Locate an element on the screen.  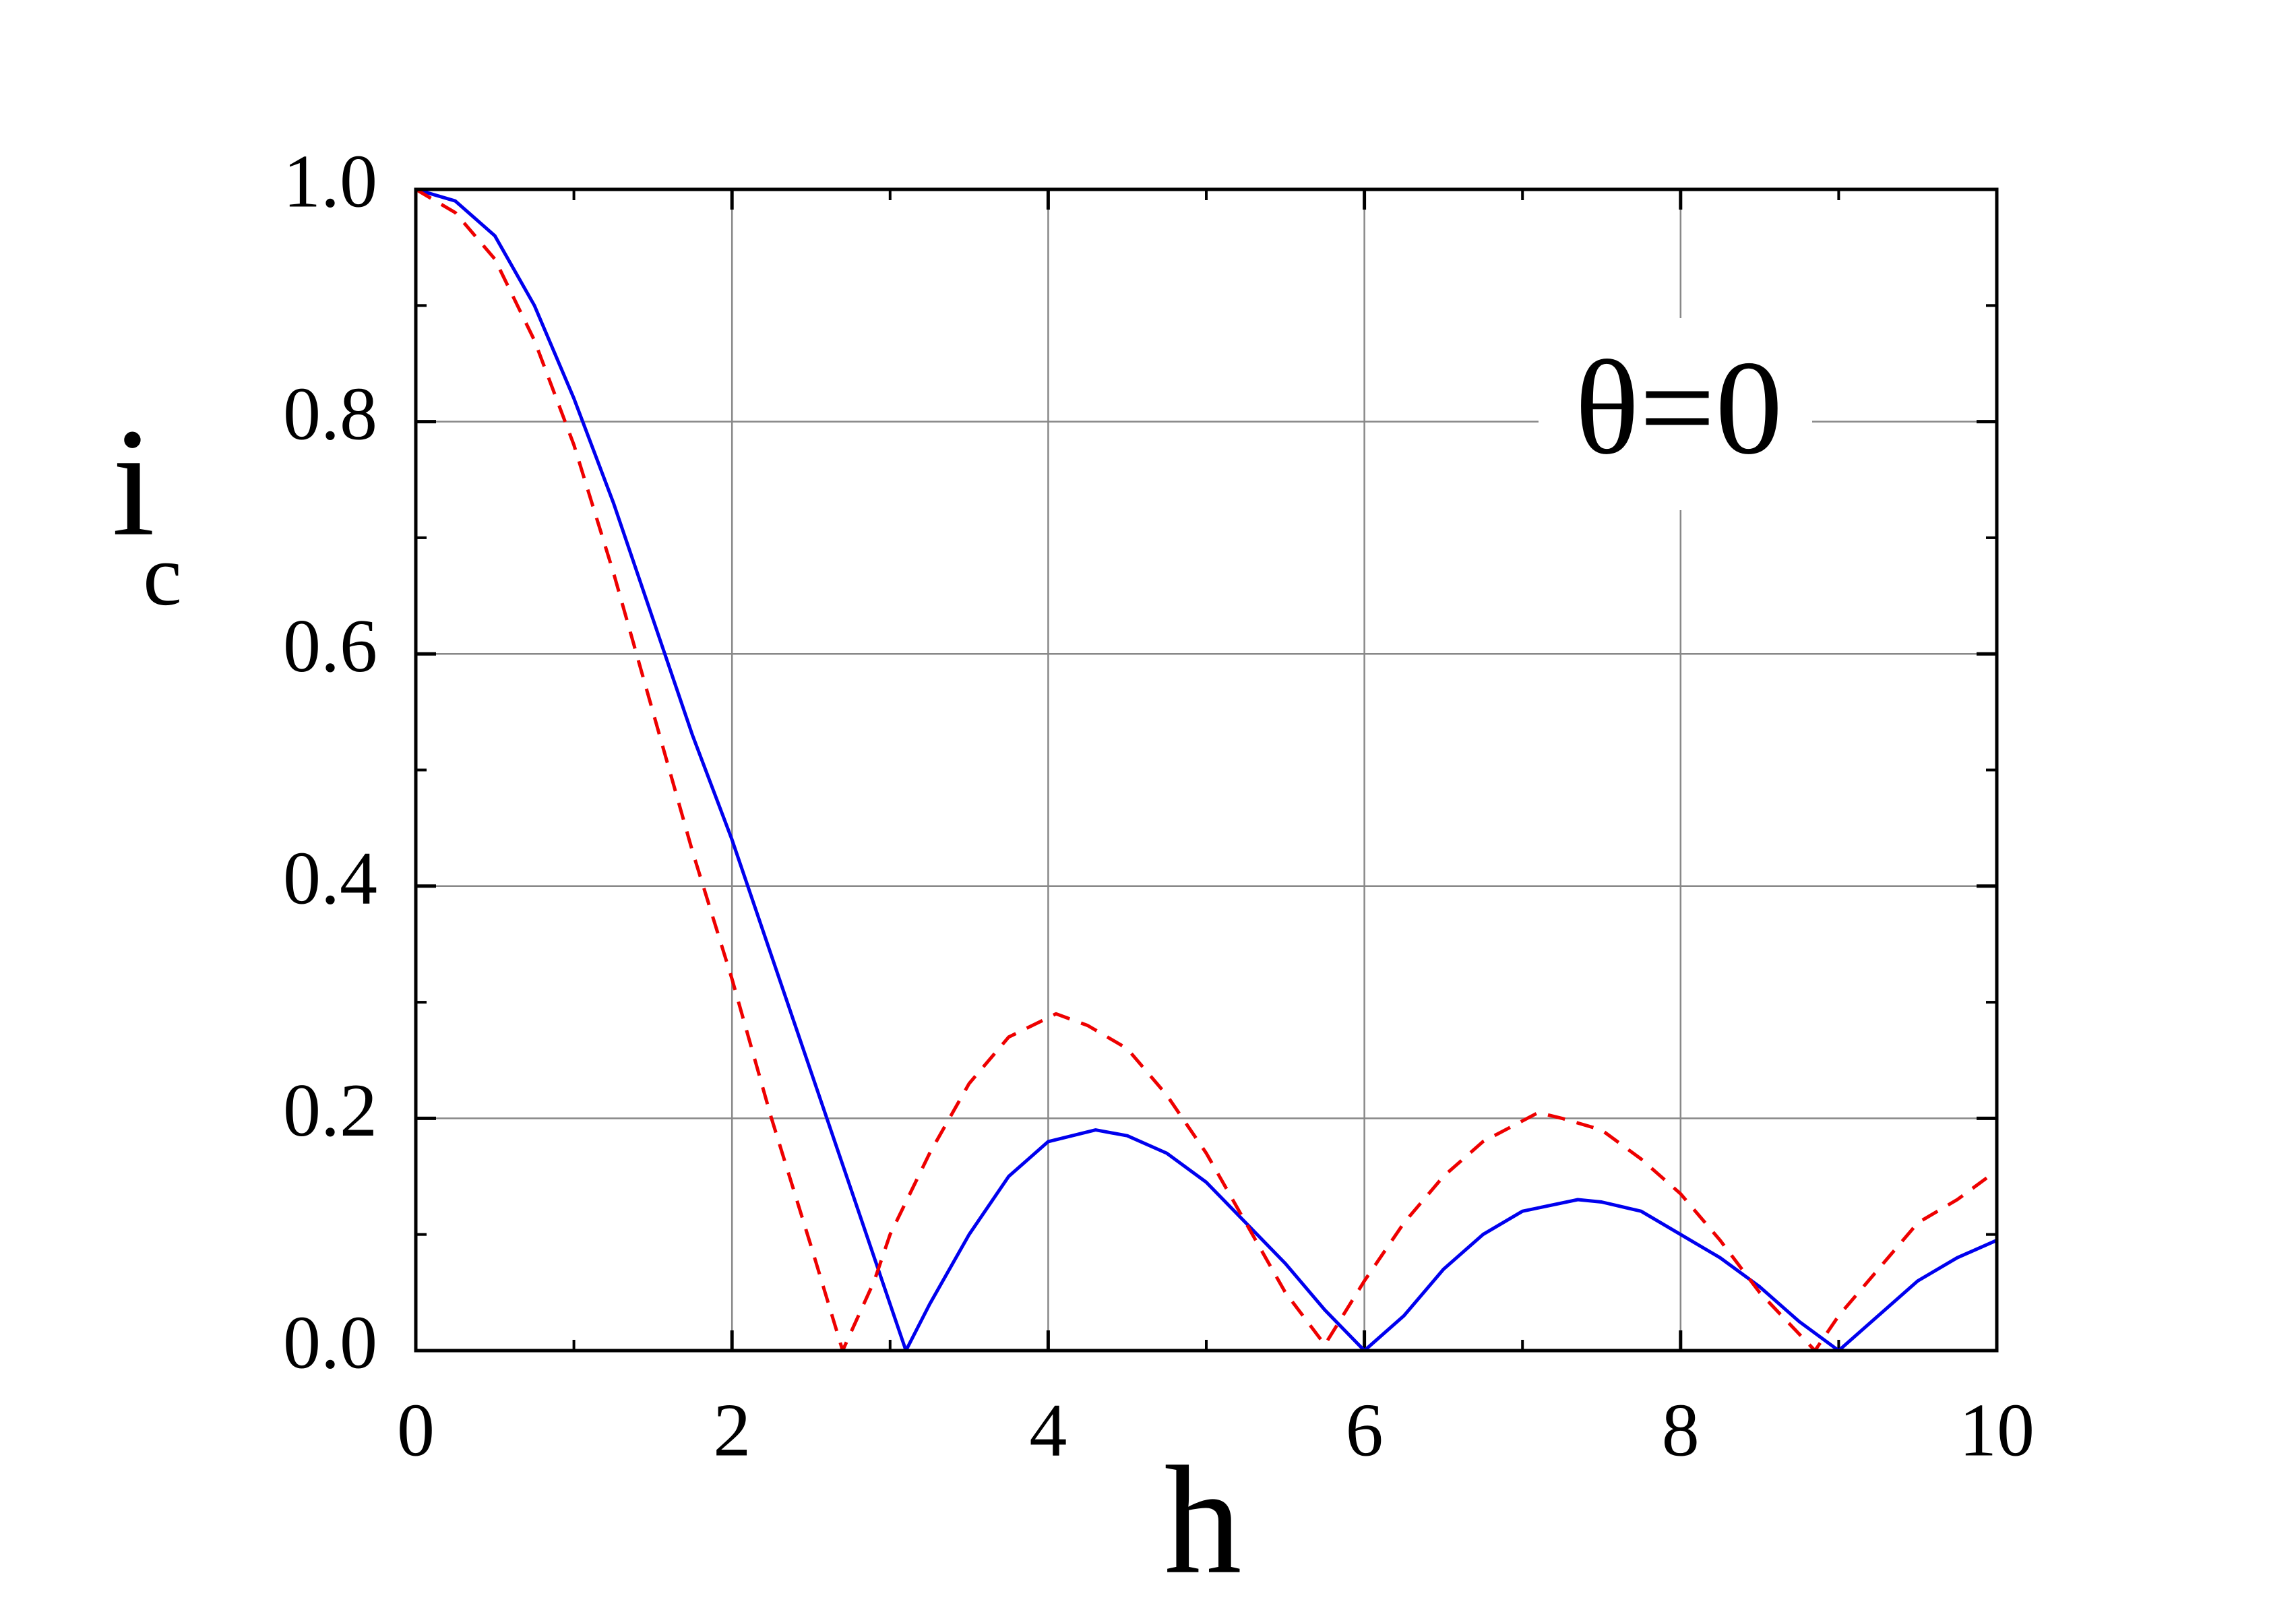
y-tick-label: 0.4 is located at coordinates (330, 879).